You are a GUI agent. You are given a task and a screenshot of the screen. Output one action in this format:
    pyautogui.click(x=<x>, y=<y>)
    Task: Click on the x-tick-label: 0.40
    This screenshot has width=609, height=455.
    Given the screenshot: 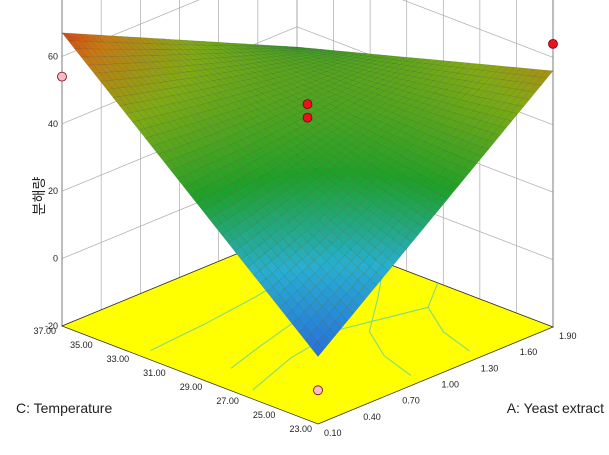 What is the action you would take?
    pyautogui.click(x=372, y=417)
    